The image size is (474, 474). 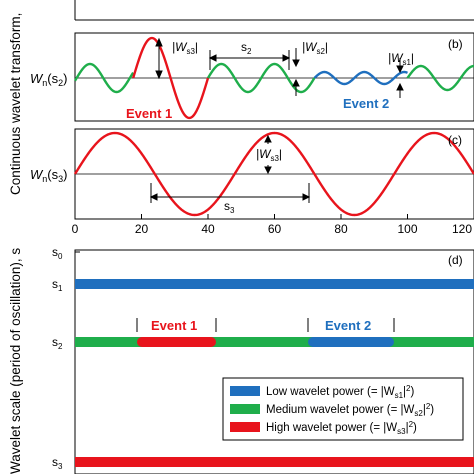 I want to click on y-tick-label: s3, so click(x=57, y=463).